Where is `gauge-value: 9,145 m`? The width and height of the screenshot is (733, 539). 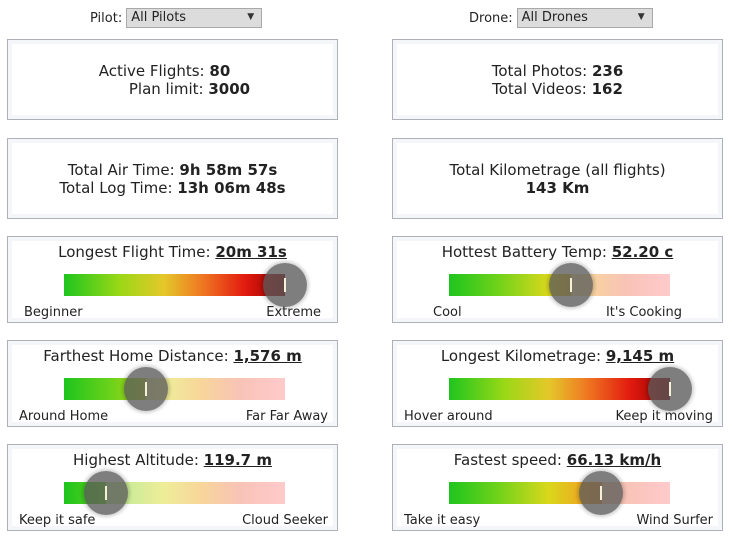
gauge-value: 9,145 m is located at coordinates (640, 356).